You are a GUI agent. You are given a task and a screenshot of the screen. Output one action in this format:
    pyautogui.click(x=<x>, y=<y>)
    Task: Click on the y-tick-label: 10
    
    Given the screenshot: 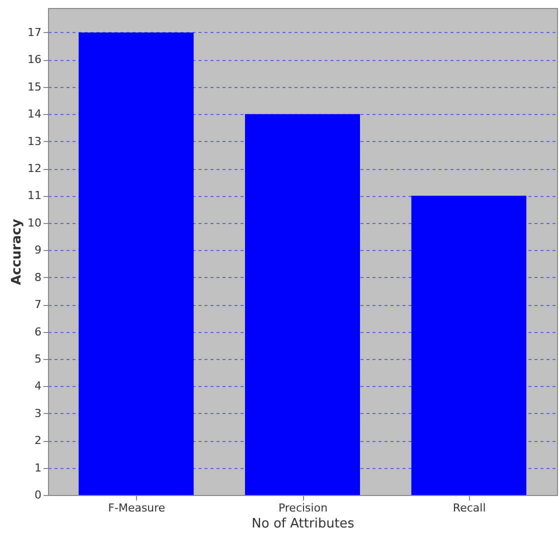 What is the action you would take?
    pyautogui.click(x=35, y=223)
    